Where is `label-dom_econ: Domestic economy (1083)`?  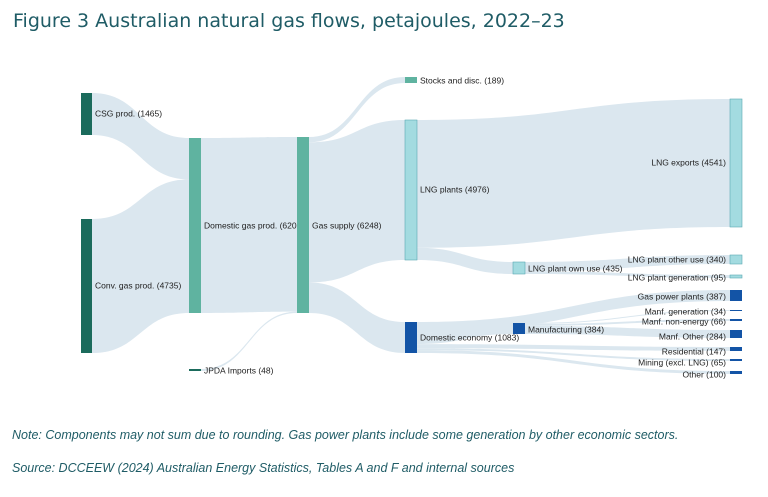 label-dom_econ: Domestic economy (1083) is located at coordinates (469, 337).